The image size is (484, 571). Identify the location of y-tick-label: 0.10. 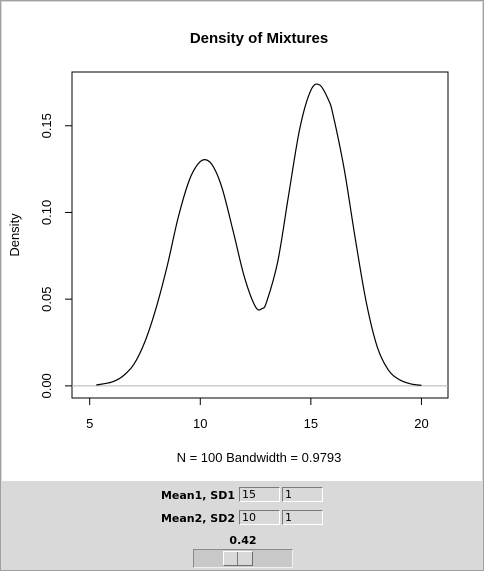
(46, 212).